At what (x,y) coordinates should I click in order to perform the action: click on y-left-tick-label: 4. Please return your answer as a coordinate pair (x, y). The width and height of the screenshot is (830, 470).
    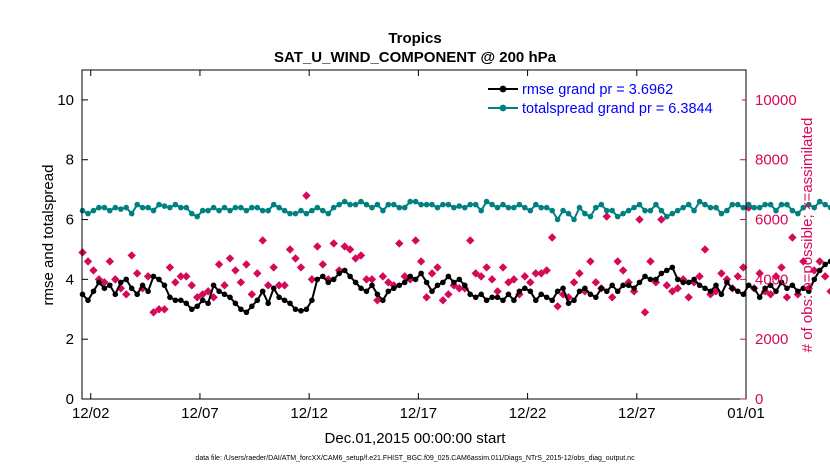
    Looking at the image, I should click on (70, 279).